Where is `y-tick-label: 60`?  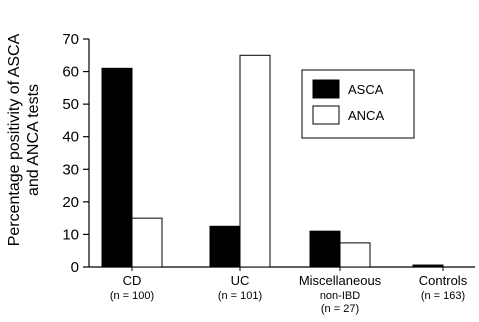
y-tick-label: 60 is located at coordinates (70, 72).